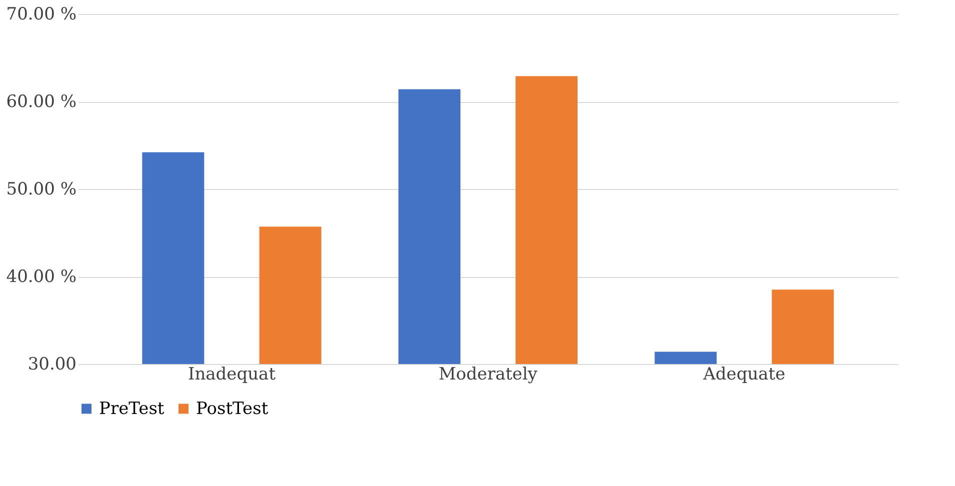 The width and height of the screenshot is (955, 486). Describe the element at coordinates (41, 277) in the screenshot. I see `y-tick-label: 40.00 %` at that location.